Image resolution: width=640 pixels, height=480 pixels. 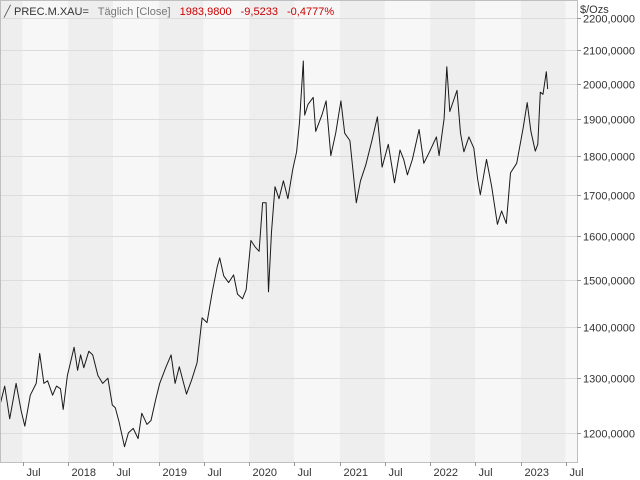 What do you see at coordinates (594, 10) in the screenshot?
I see `unit-label: $/Ozs` at bounding box center [594, 10].